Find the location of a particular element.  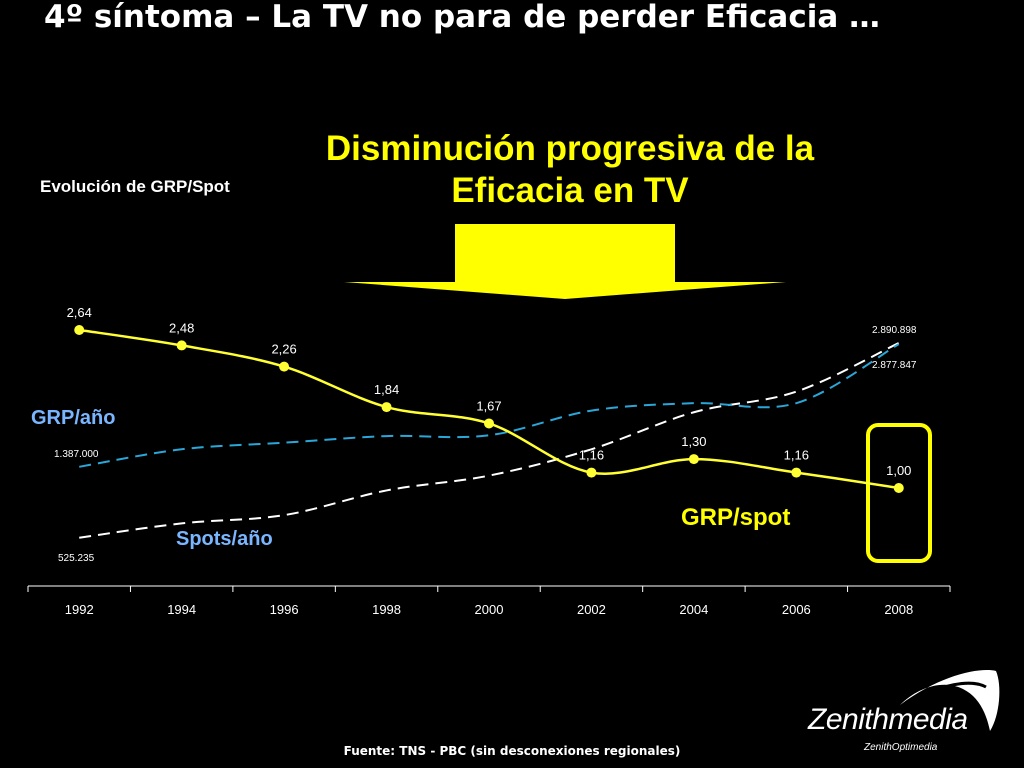

x-tick-label: 1994 is located at coordinates (181, 609).